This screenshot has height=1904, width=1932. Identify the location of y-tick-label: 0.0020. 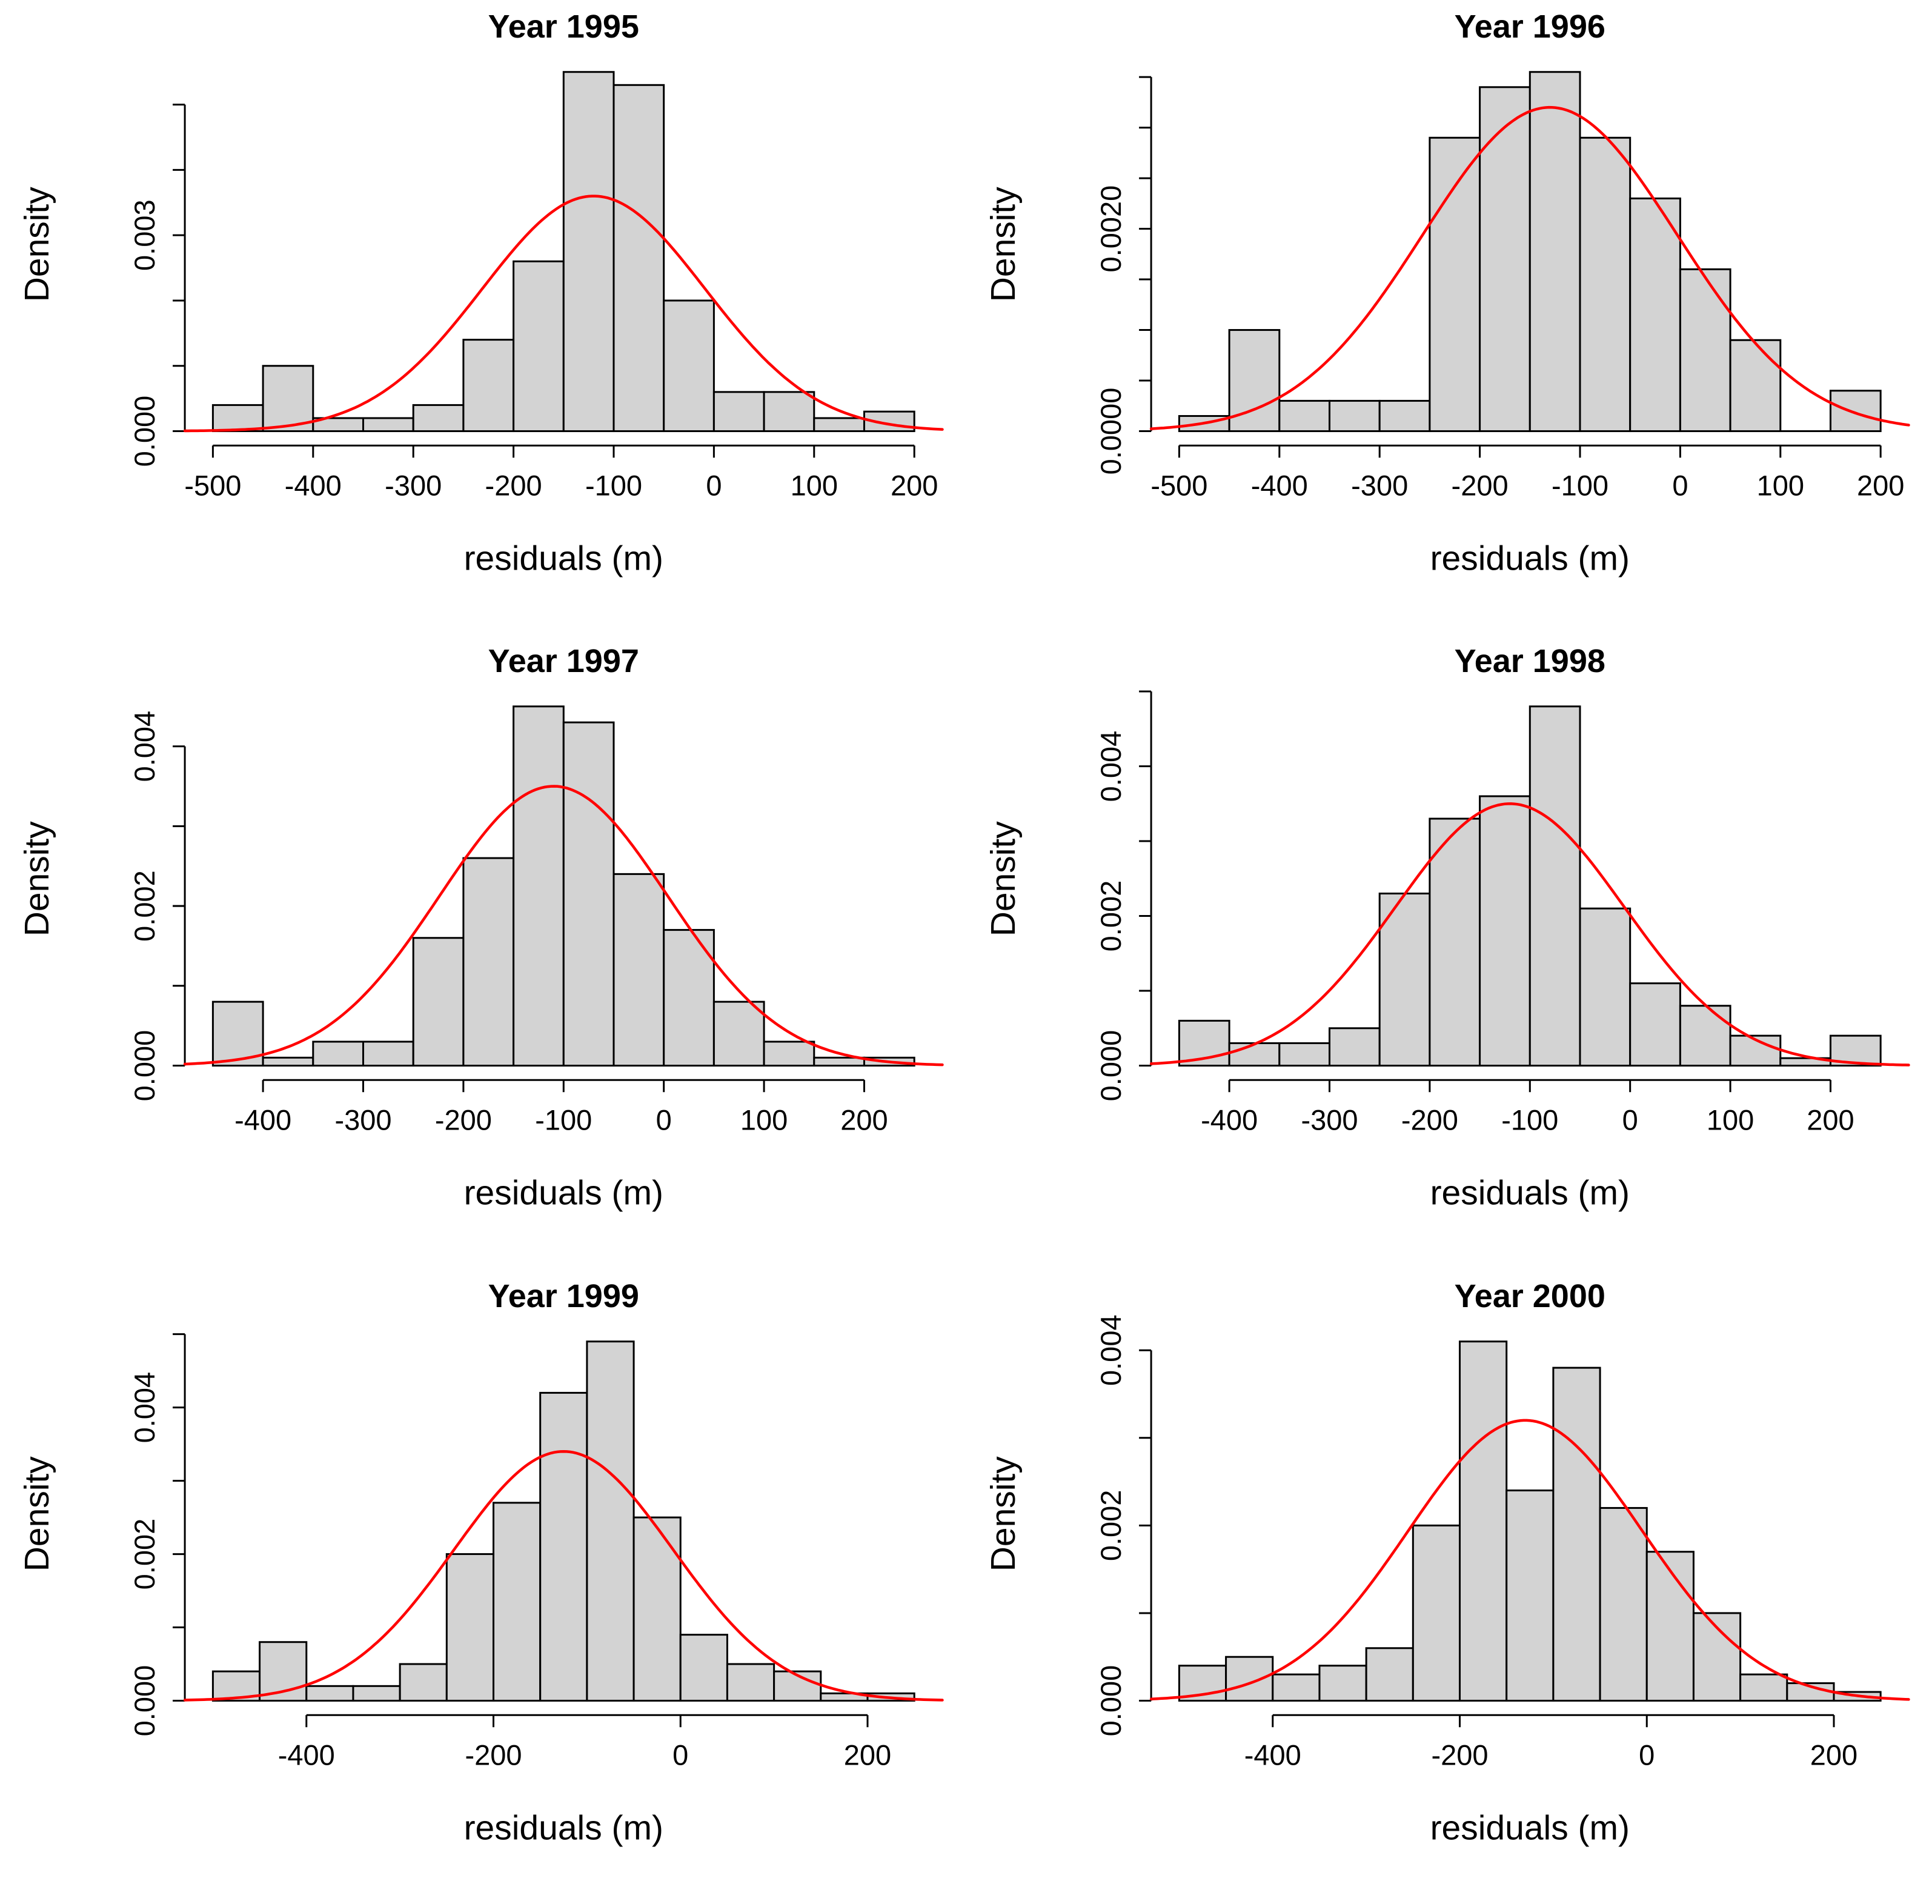
(1111, 229).